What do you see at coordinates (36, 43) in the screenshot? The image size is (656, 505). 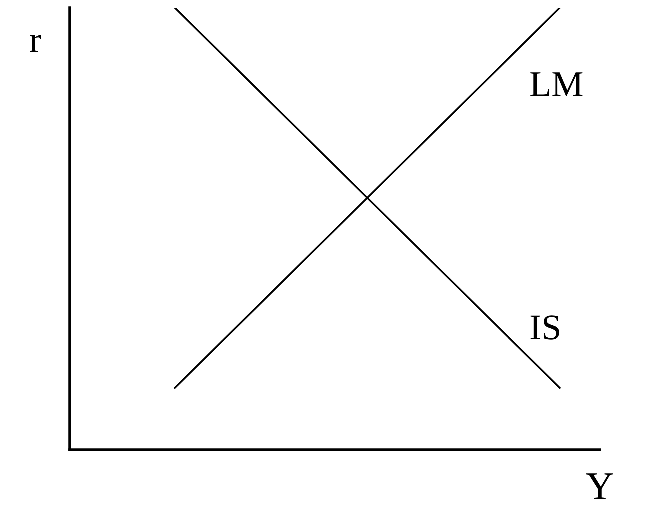 I see `y-axis-title: r` at bounding box center [36, 43].